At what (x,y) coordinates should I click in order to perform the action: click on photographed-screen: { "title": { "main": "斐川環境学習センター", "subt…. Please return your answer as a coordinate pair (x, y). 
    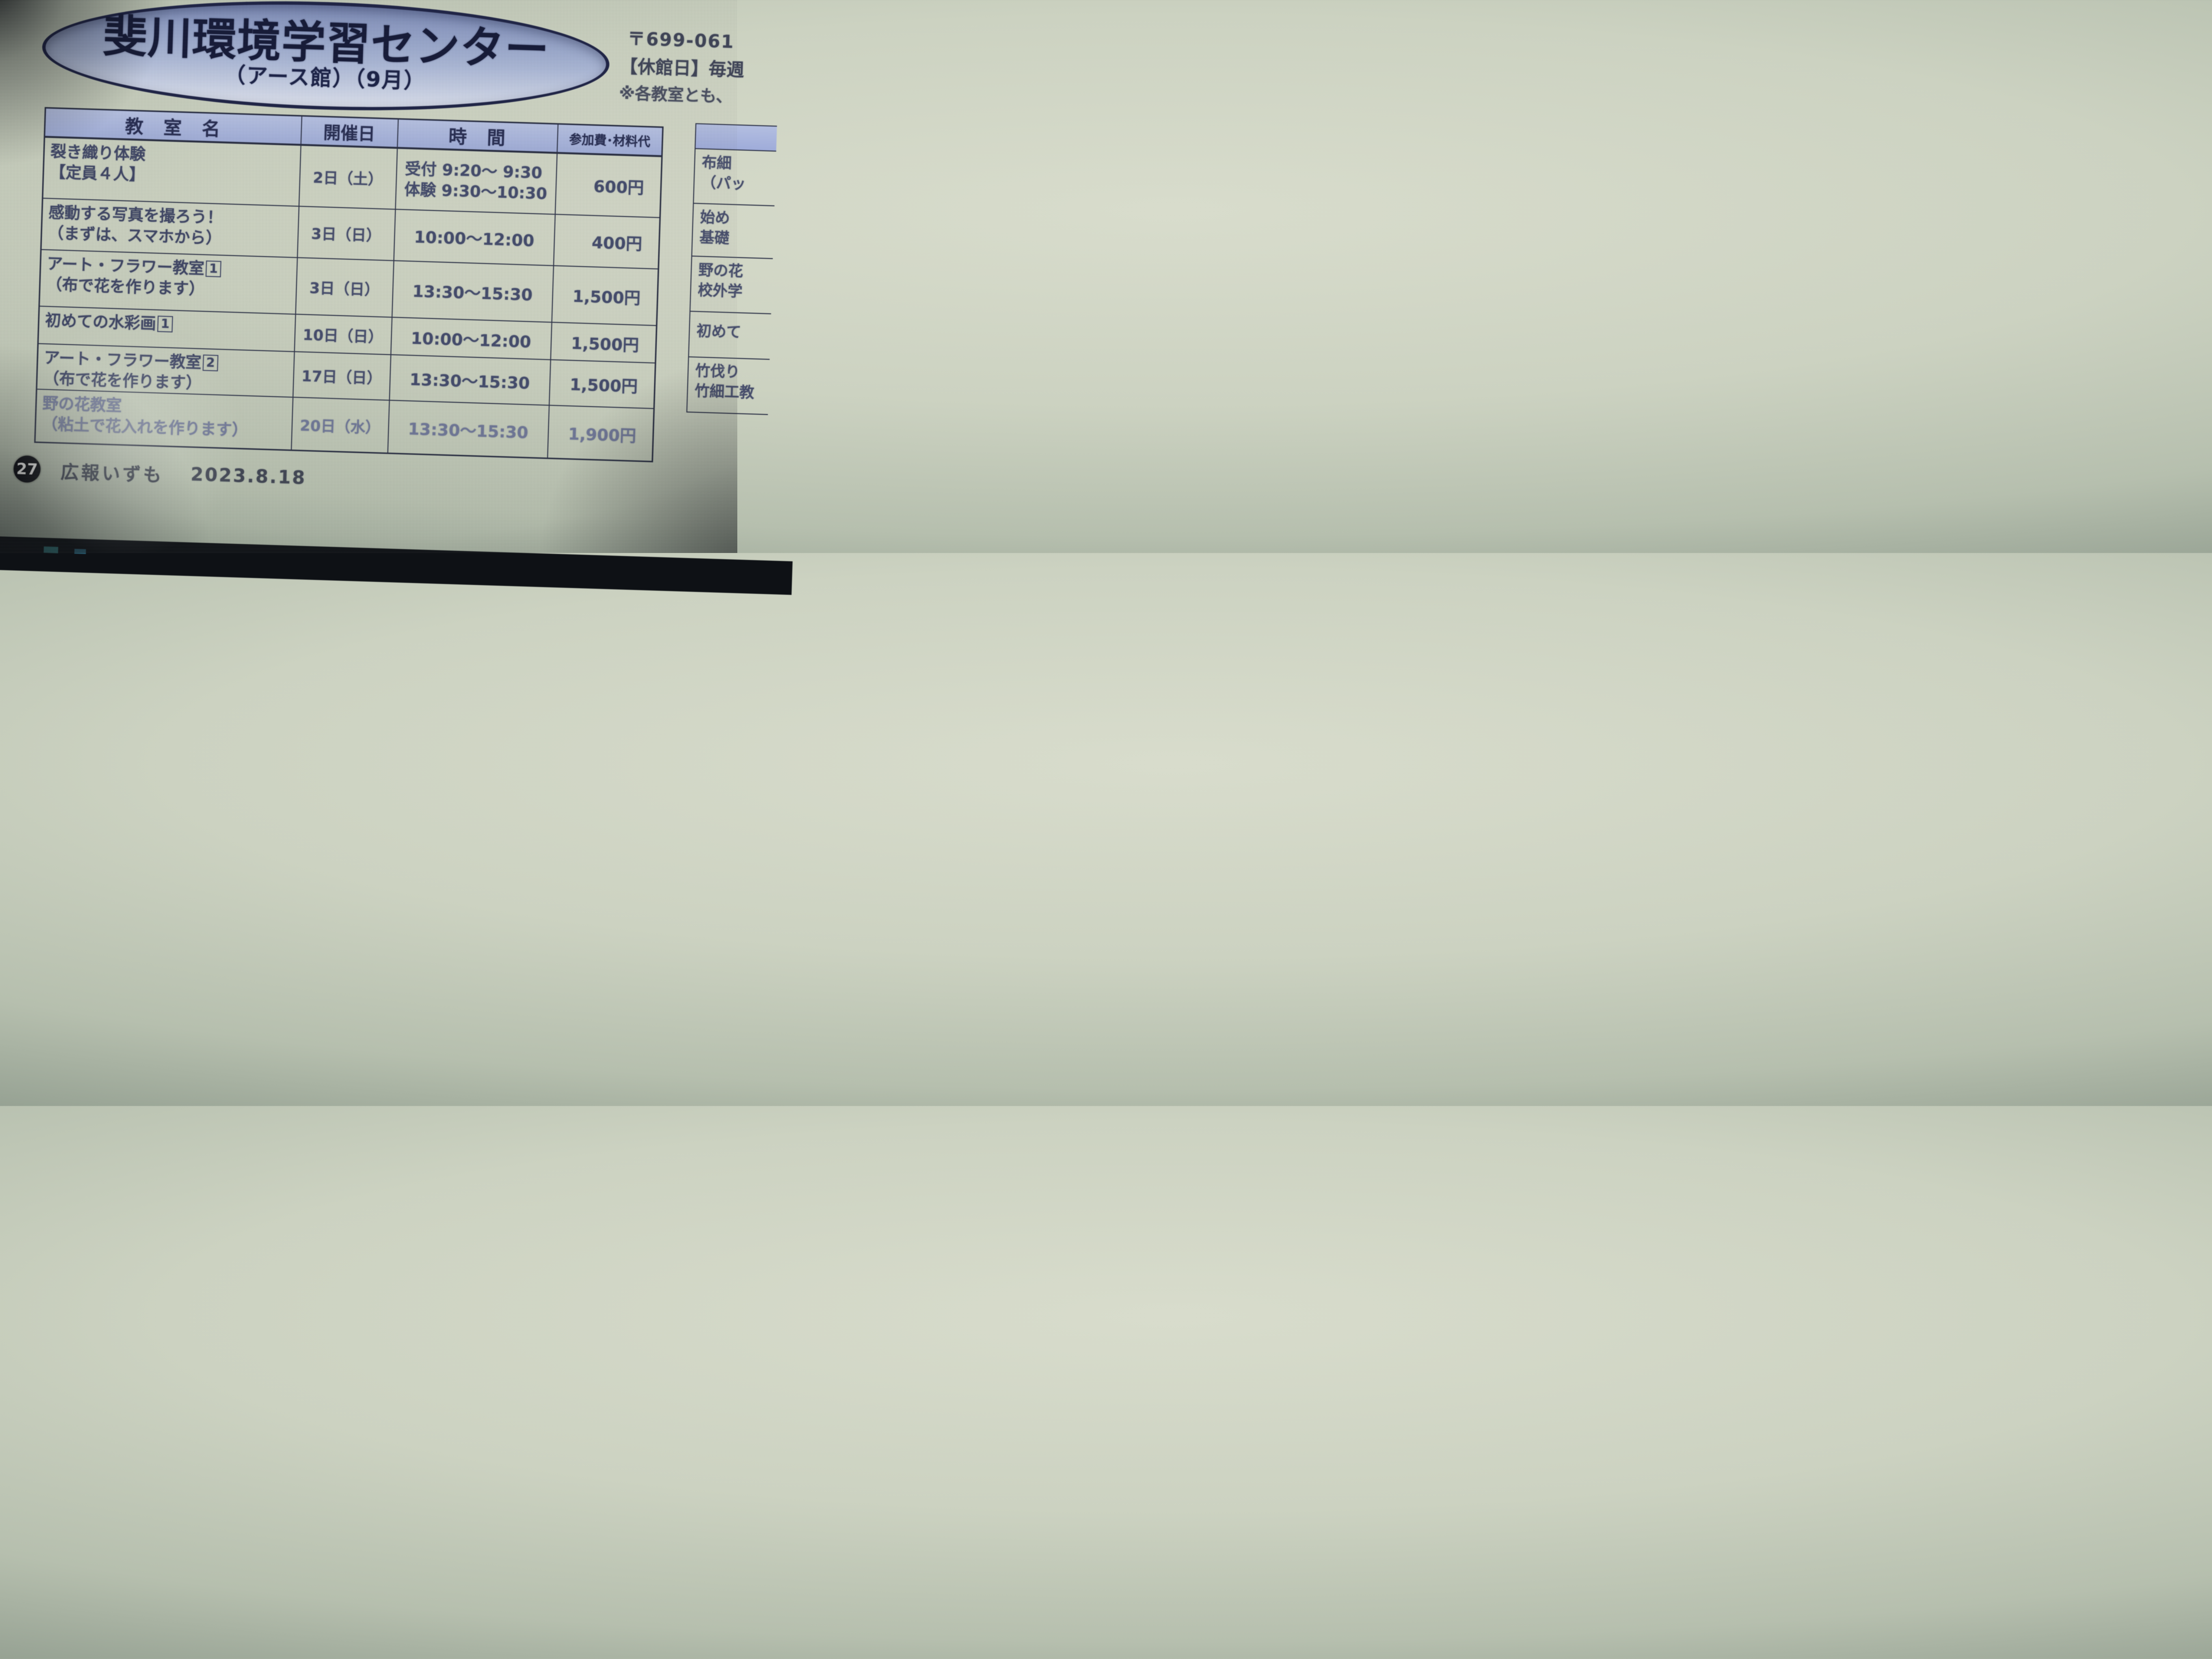
    Looking at the image, I should click on (396, 297).